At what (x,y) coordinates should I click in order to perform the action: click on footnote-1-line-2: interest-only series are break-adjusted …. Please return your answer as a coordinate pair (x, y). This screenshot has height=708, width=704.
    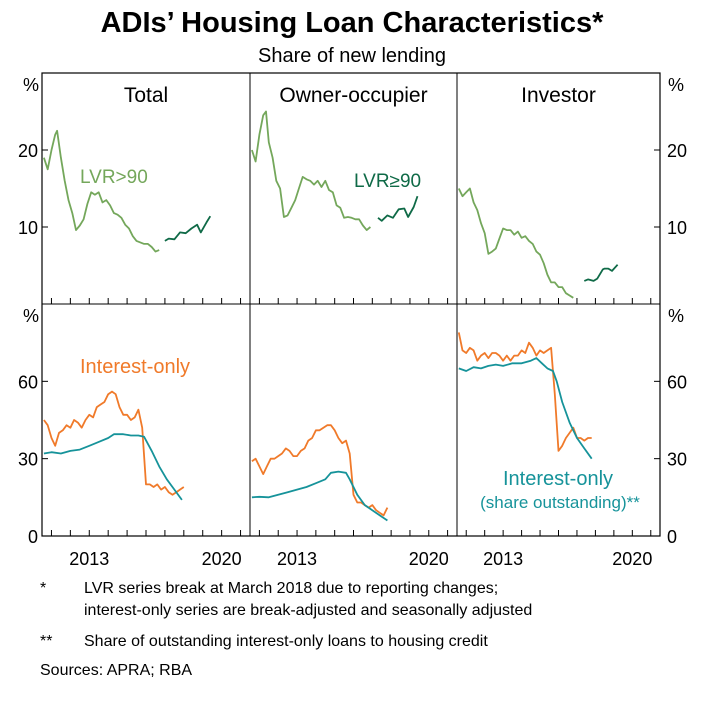
    Looking at the image, I should click on (308, 610).